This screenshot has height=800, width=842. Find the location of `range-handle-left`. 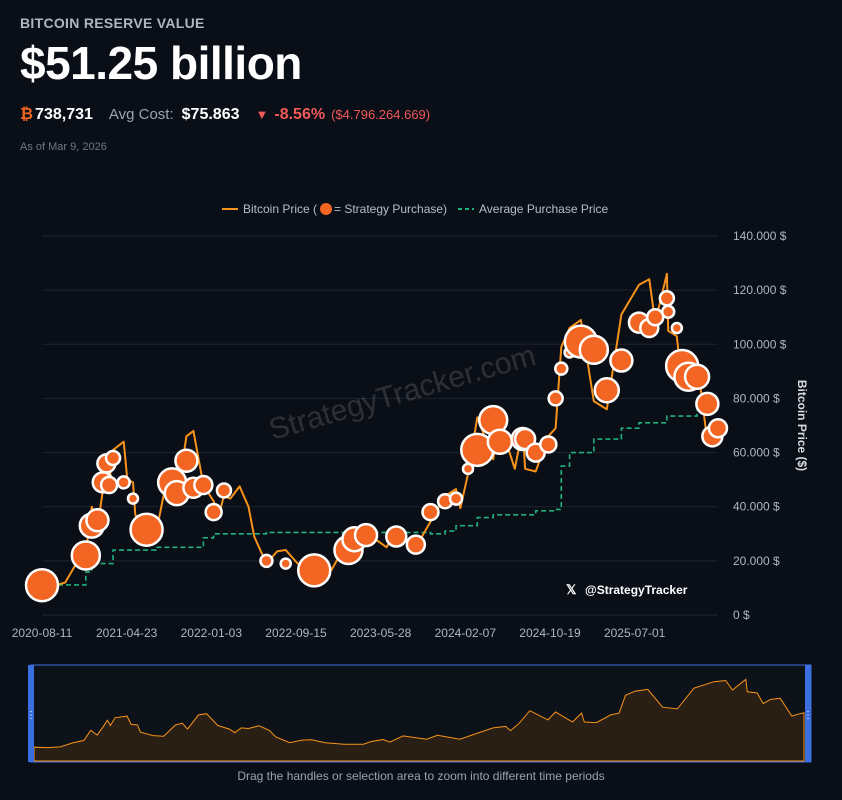

range-handle-left is located at coordinates (31, 713).